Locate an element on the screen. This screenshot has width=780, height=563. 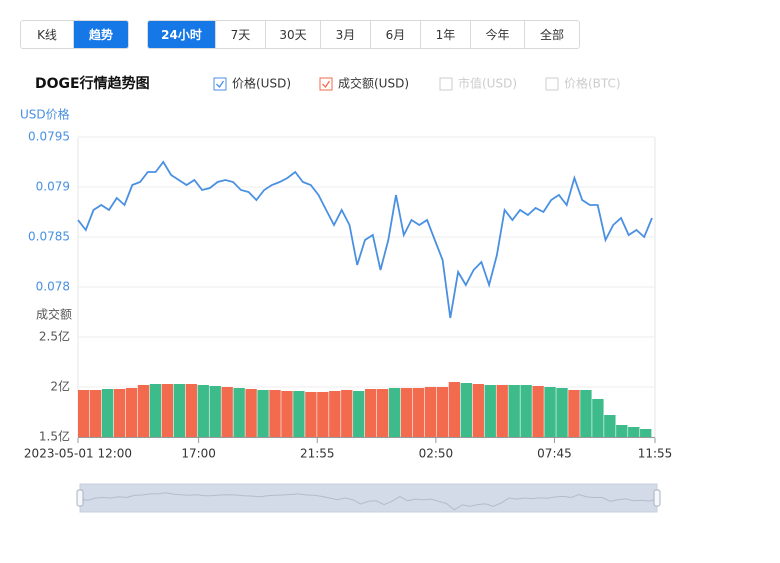
y-tick-label: 0.0795 is located at coordinates (49, 137).